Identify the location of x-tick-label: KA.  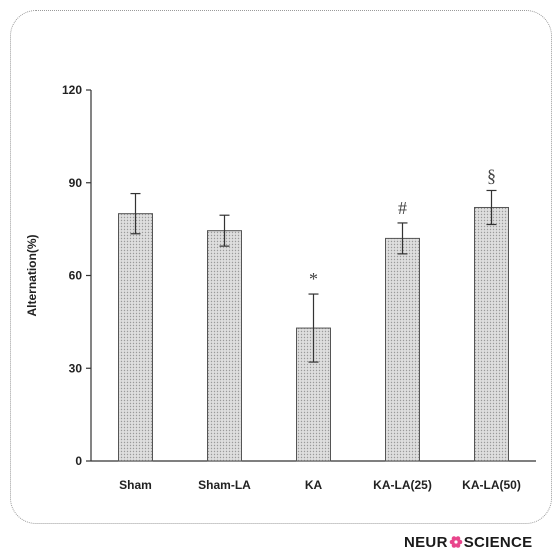
(314, 485).